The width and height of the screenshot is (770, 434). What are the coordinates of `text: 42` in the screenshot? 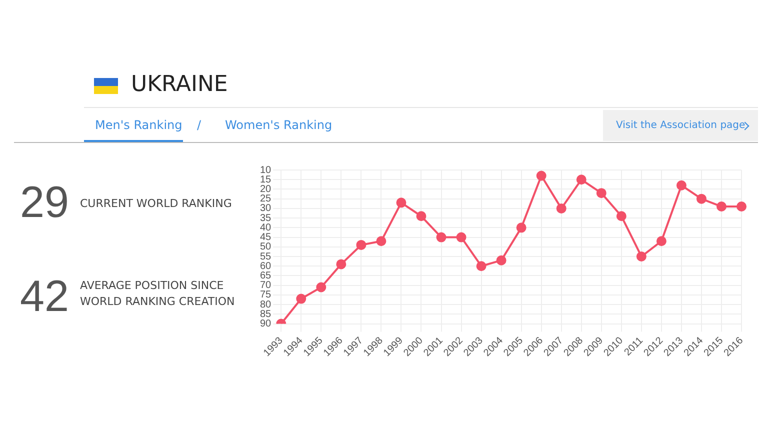 It's located at (44, 297).